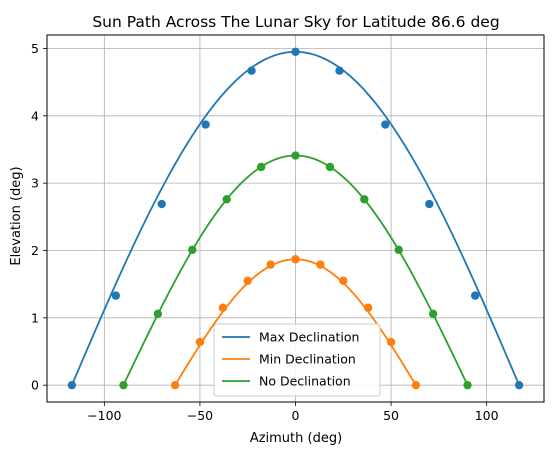 This screenshot has height=455, width=554. What do you see at coordinates (391, 415) in the screenshot?
I see `x-tick-label: 50` at bounding box center [391, 415].